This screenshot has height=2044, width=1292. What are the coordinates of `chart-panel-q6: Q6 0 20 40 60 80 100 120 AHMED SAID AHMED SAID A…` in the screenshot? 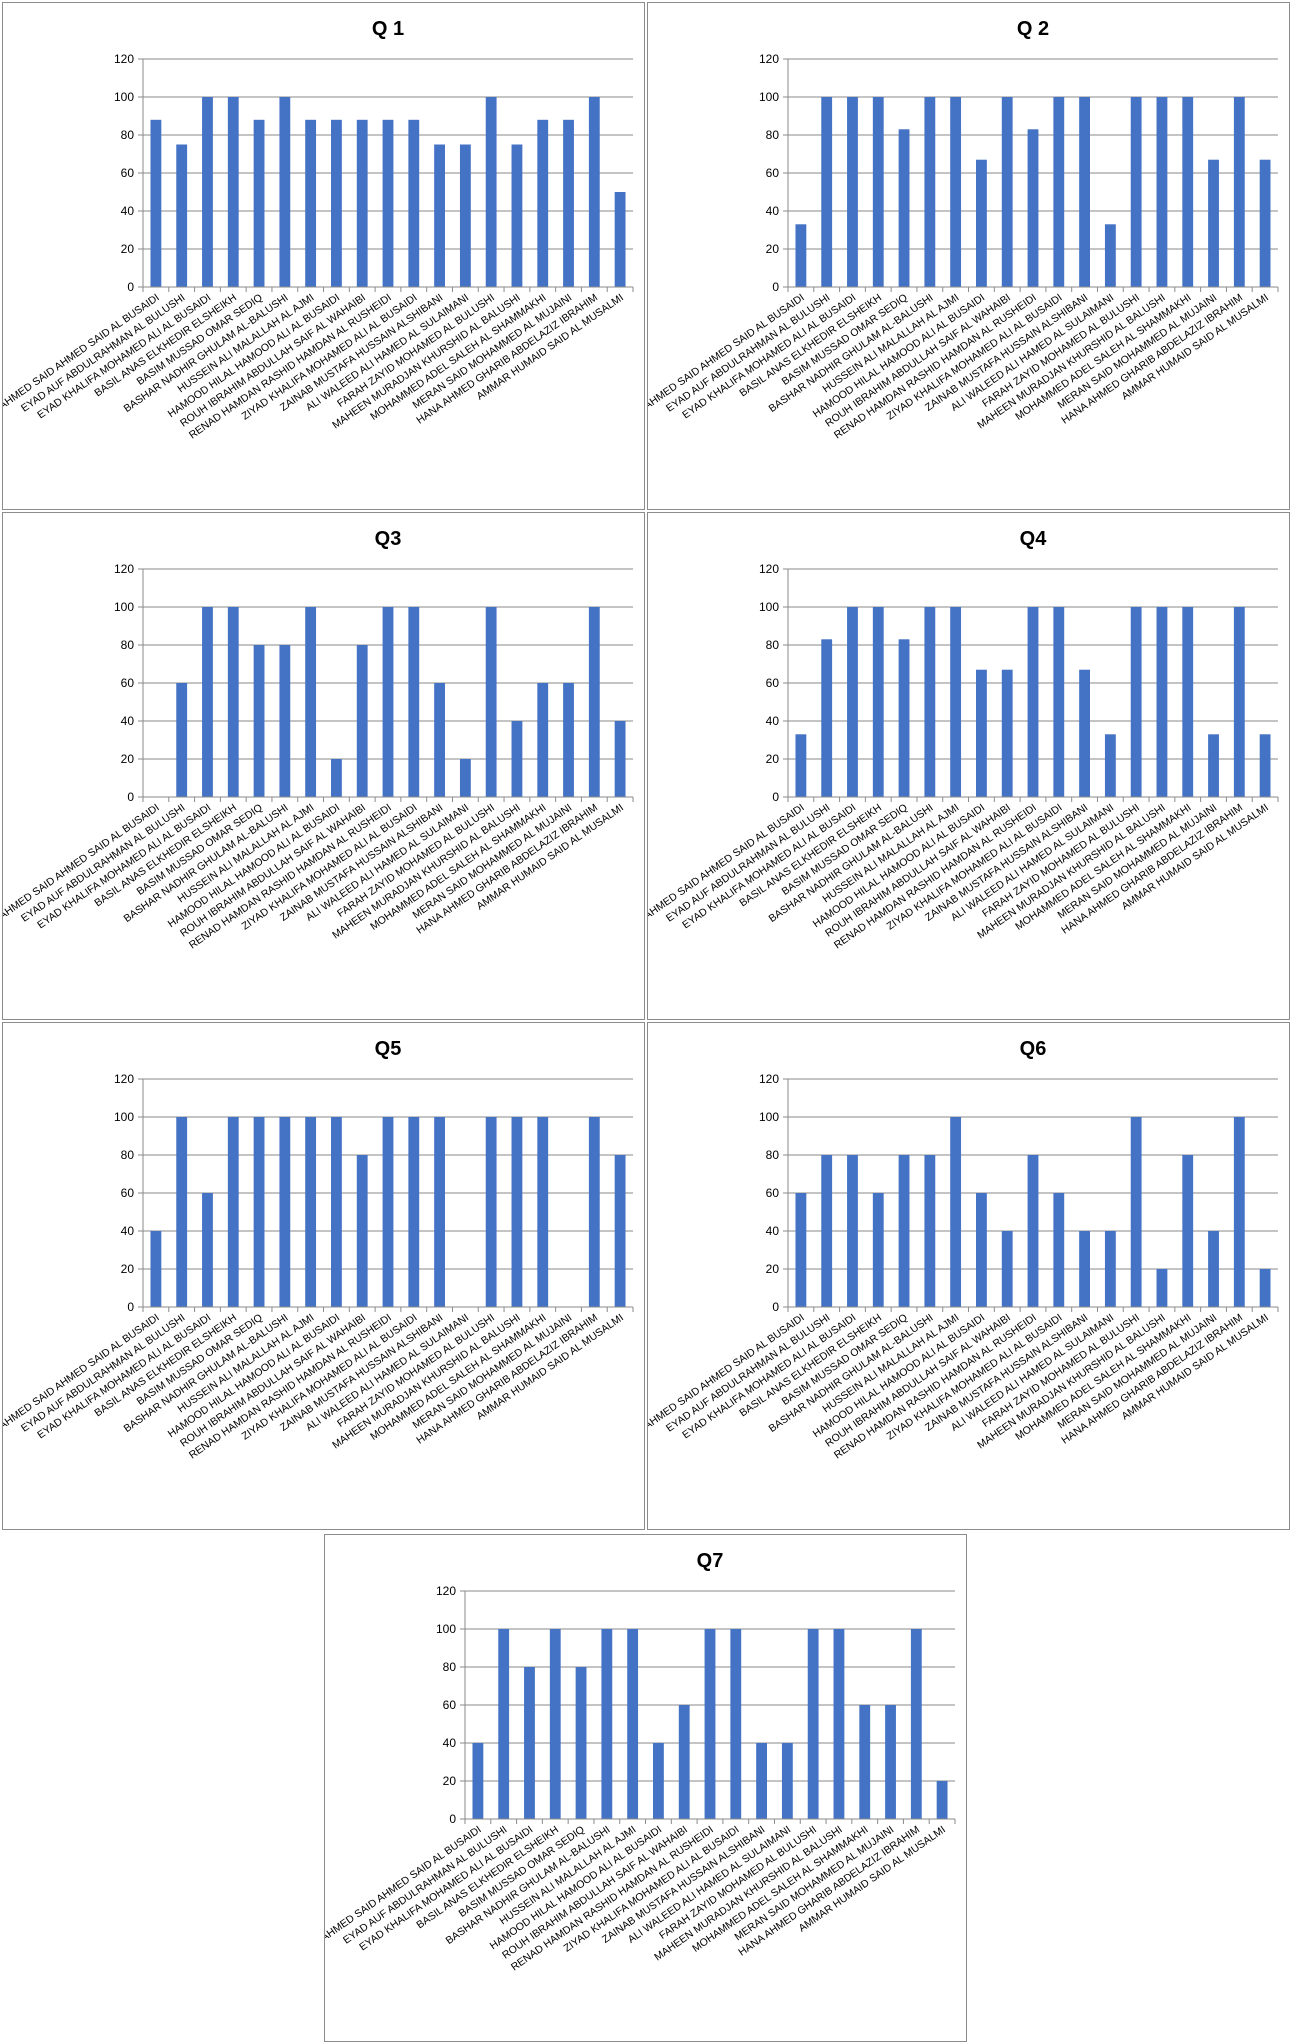 It's located at (968, 1276).